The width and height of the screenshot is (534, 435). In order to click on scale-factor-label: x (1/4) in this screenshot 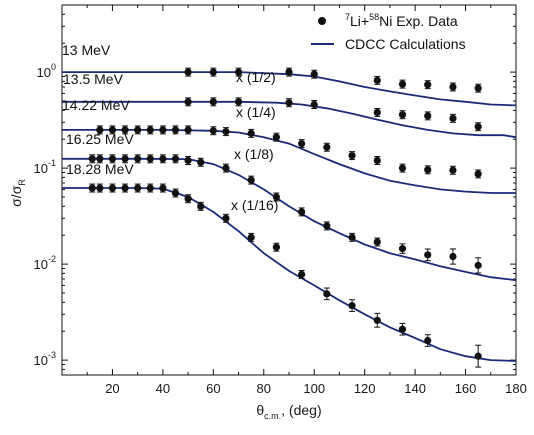, I will do `click(256, 112)`.